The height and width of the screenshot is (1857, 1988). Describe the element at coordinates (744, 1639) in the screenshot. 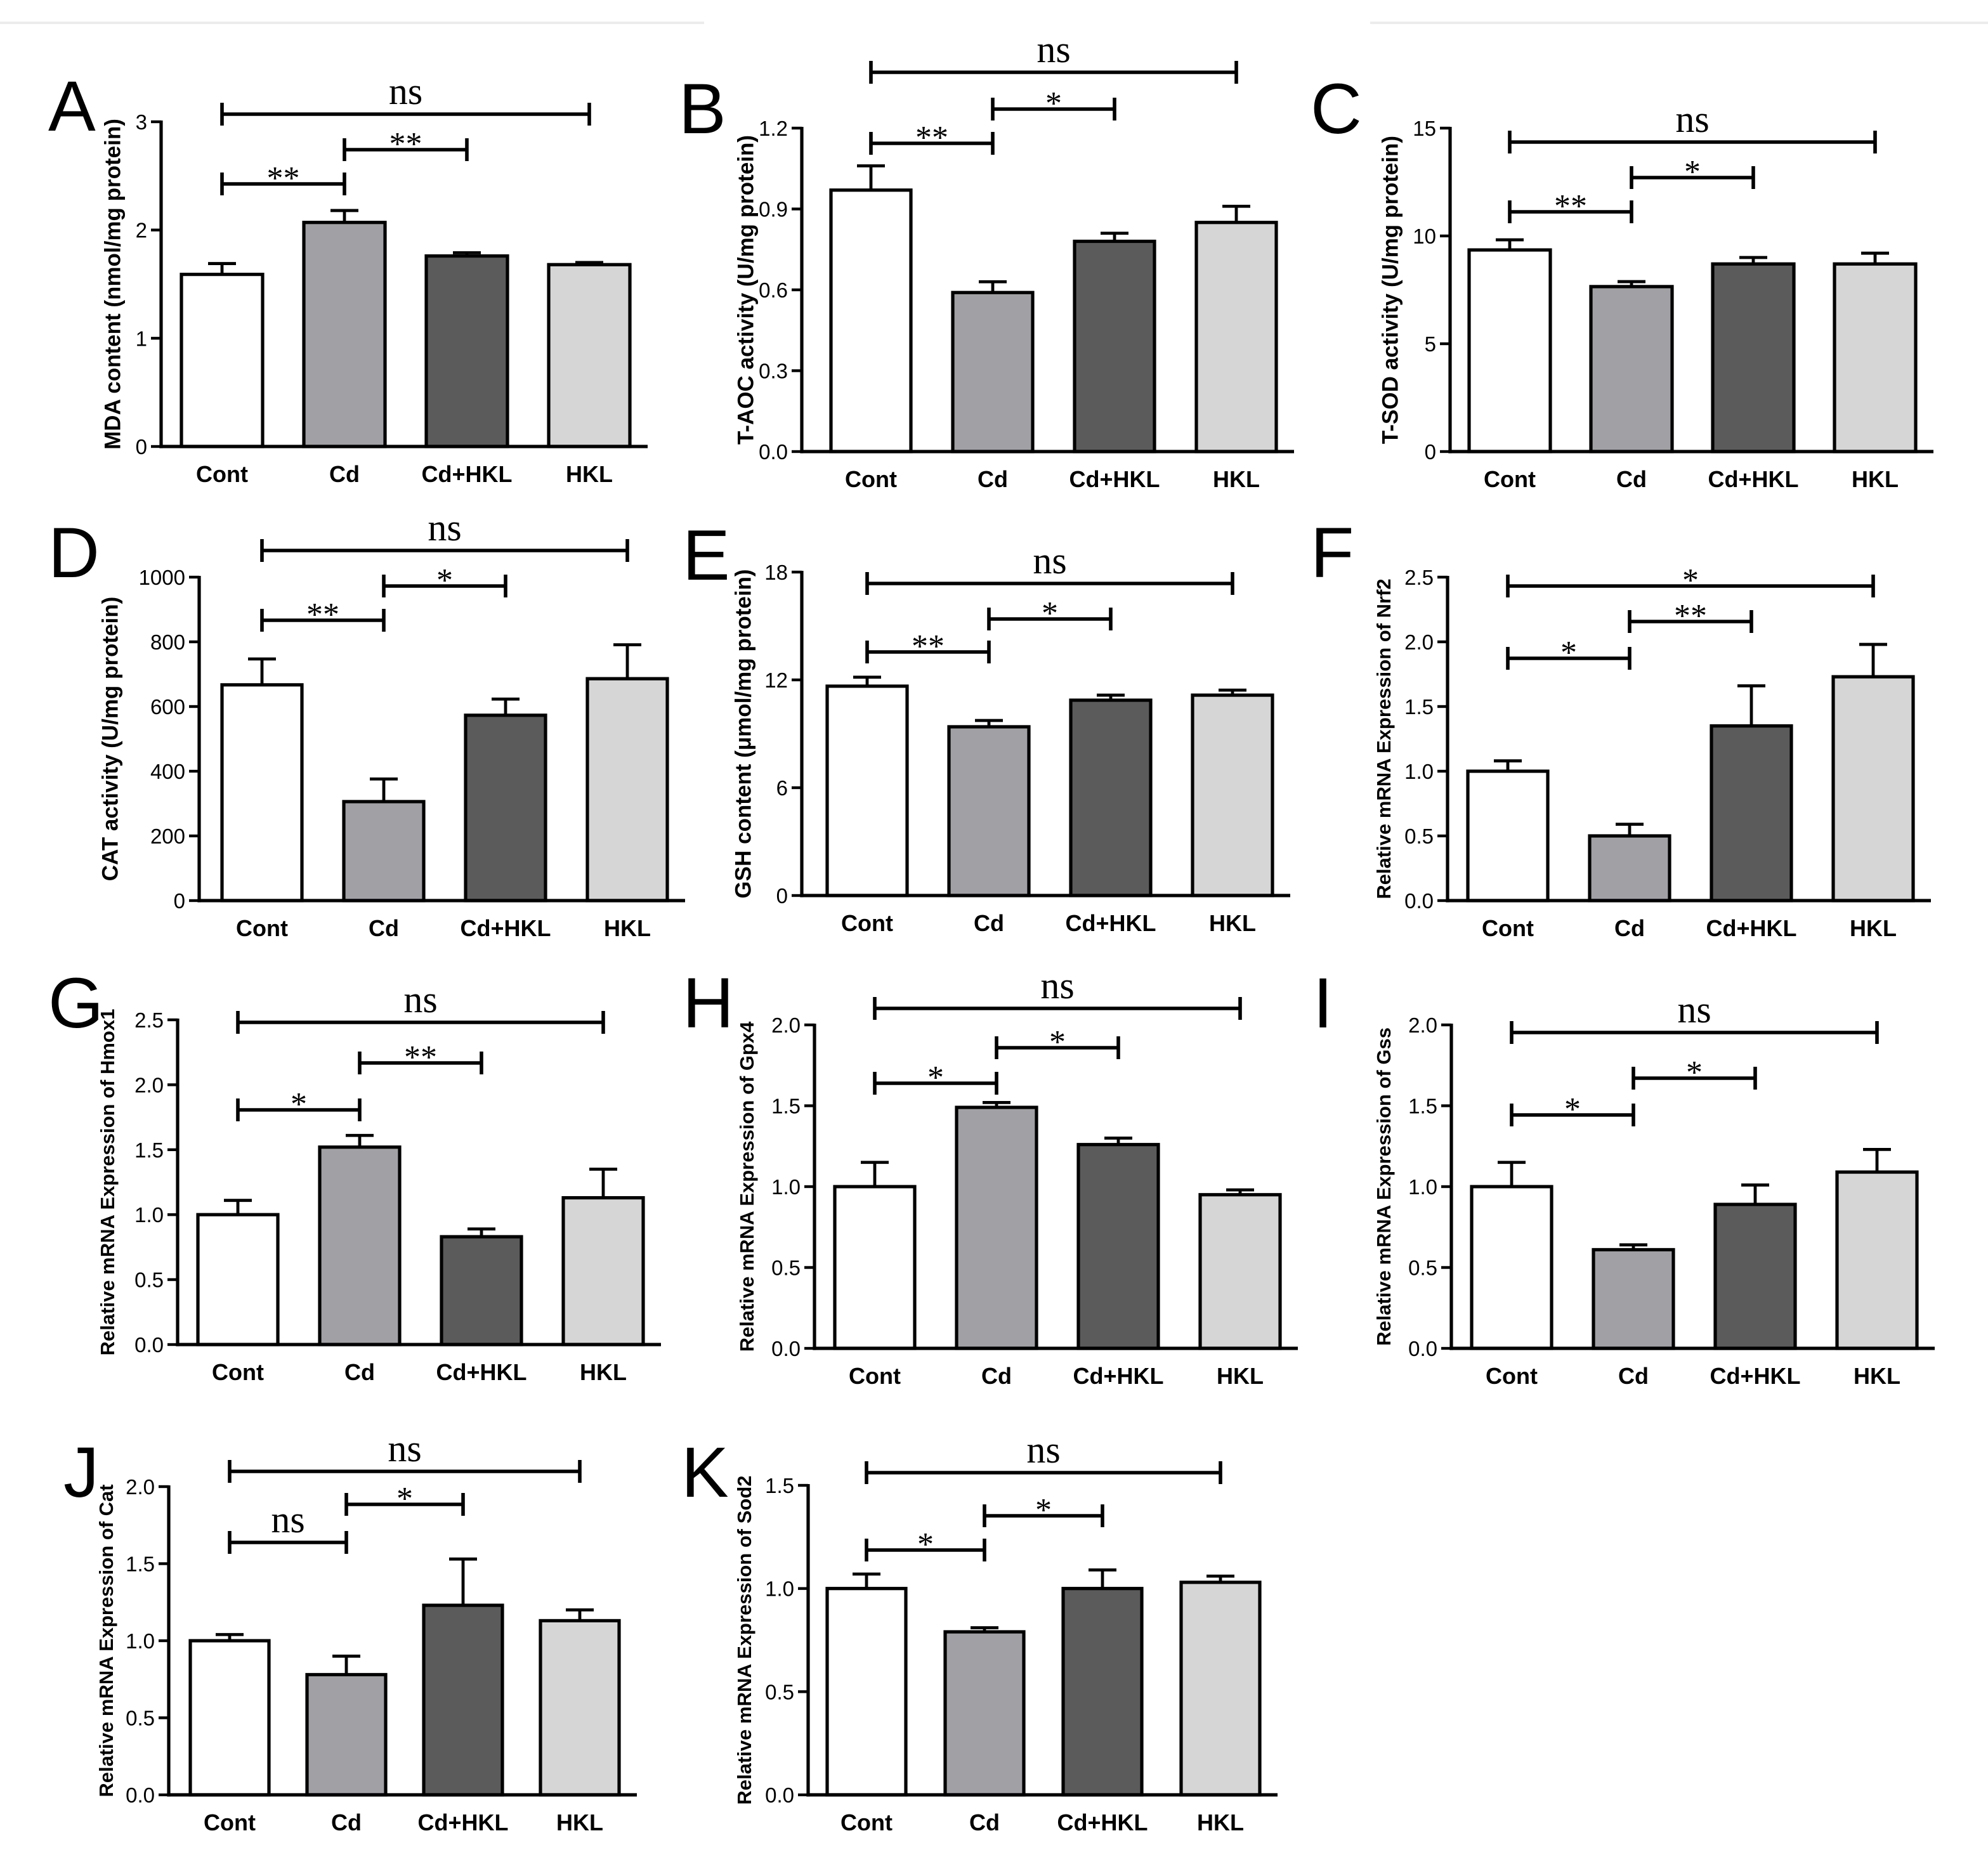

I see `y-axis-label: Relative mRNA Expression of Sod2` at that location.